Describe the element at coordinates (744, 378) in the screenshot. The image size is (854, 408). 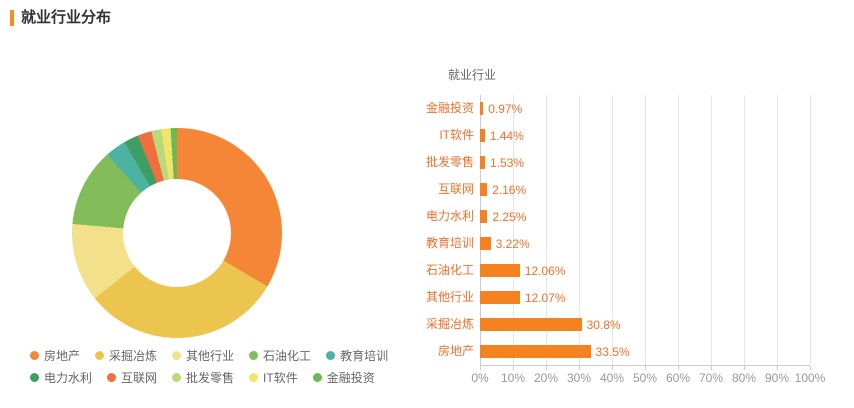
I see `x-axis-tick-label: 80%` at that location.